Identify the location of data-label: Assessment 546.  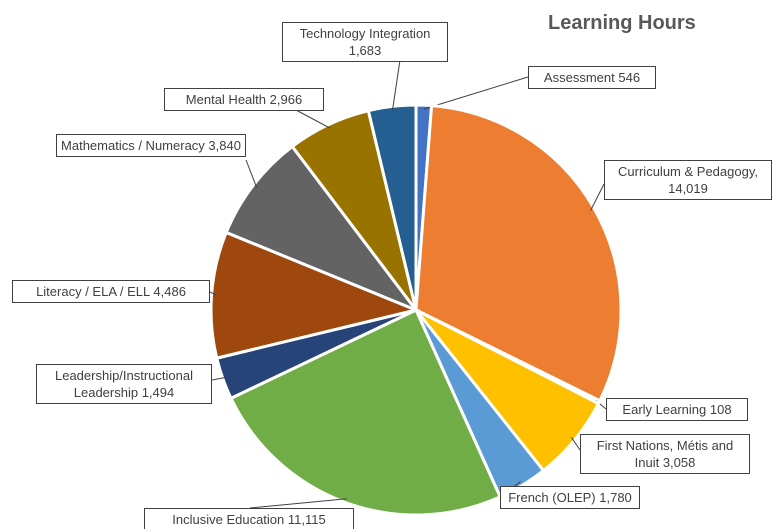
(592, 77).